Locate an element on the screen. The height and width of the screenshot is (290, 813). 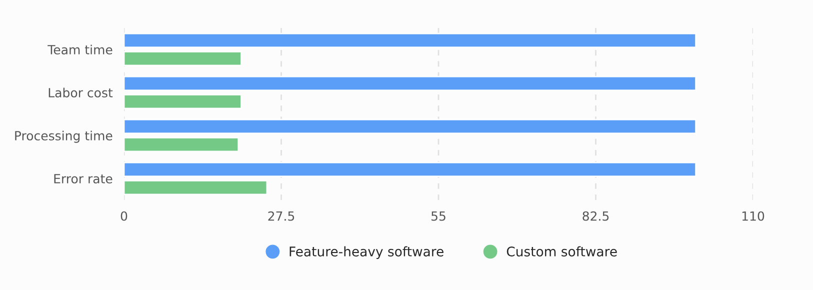
x-tick-label: 55 is located at coordinates (439, 216).